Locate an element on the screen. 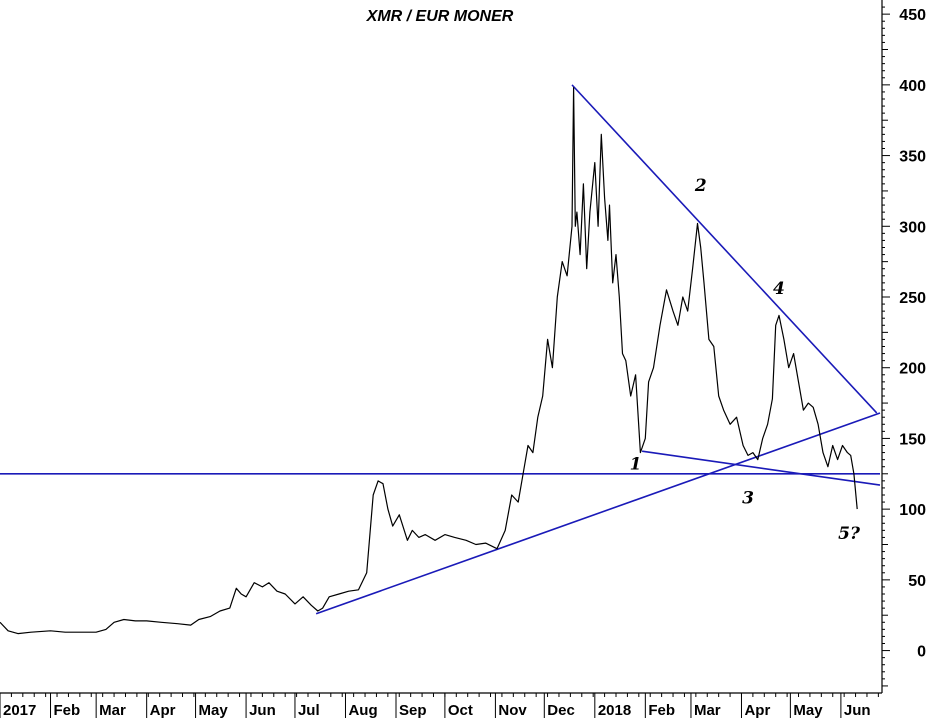 Image resolution: width=931 pixels, height=718 pixels. x-tick-label: Nov is located at coordinates (512, 710).